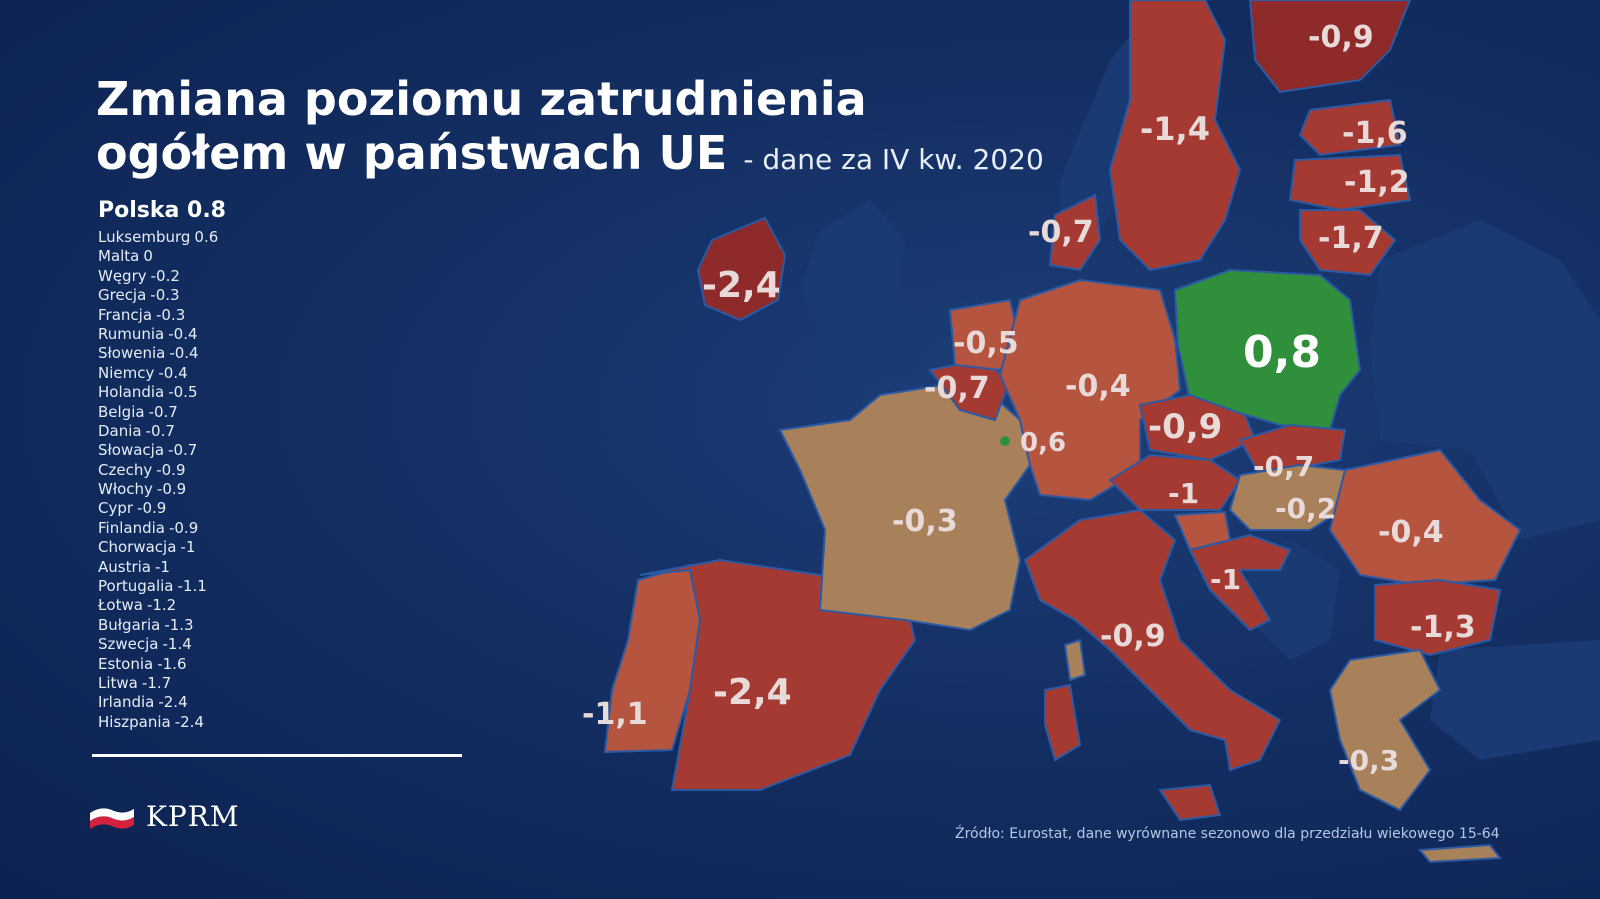 The width and height of the screenshot is (1600, 899). Describe the element at coordinates (121, 411) in the screenshot. I see `legend-country: Belgia` at that location.